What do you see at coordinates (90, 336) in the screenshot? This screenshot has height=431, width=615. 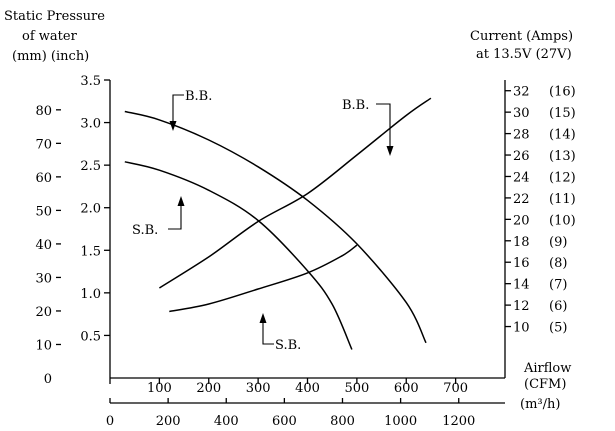 I see `y-inch-tick-label: 0.5` at bounding box center [90, 336].